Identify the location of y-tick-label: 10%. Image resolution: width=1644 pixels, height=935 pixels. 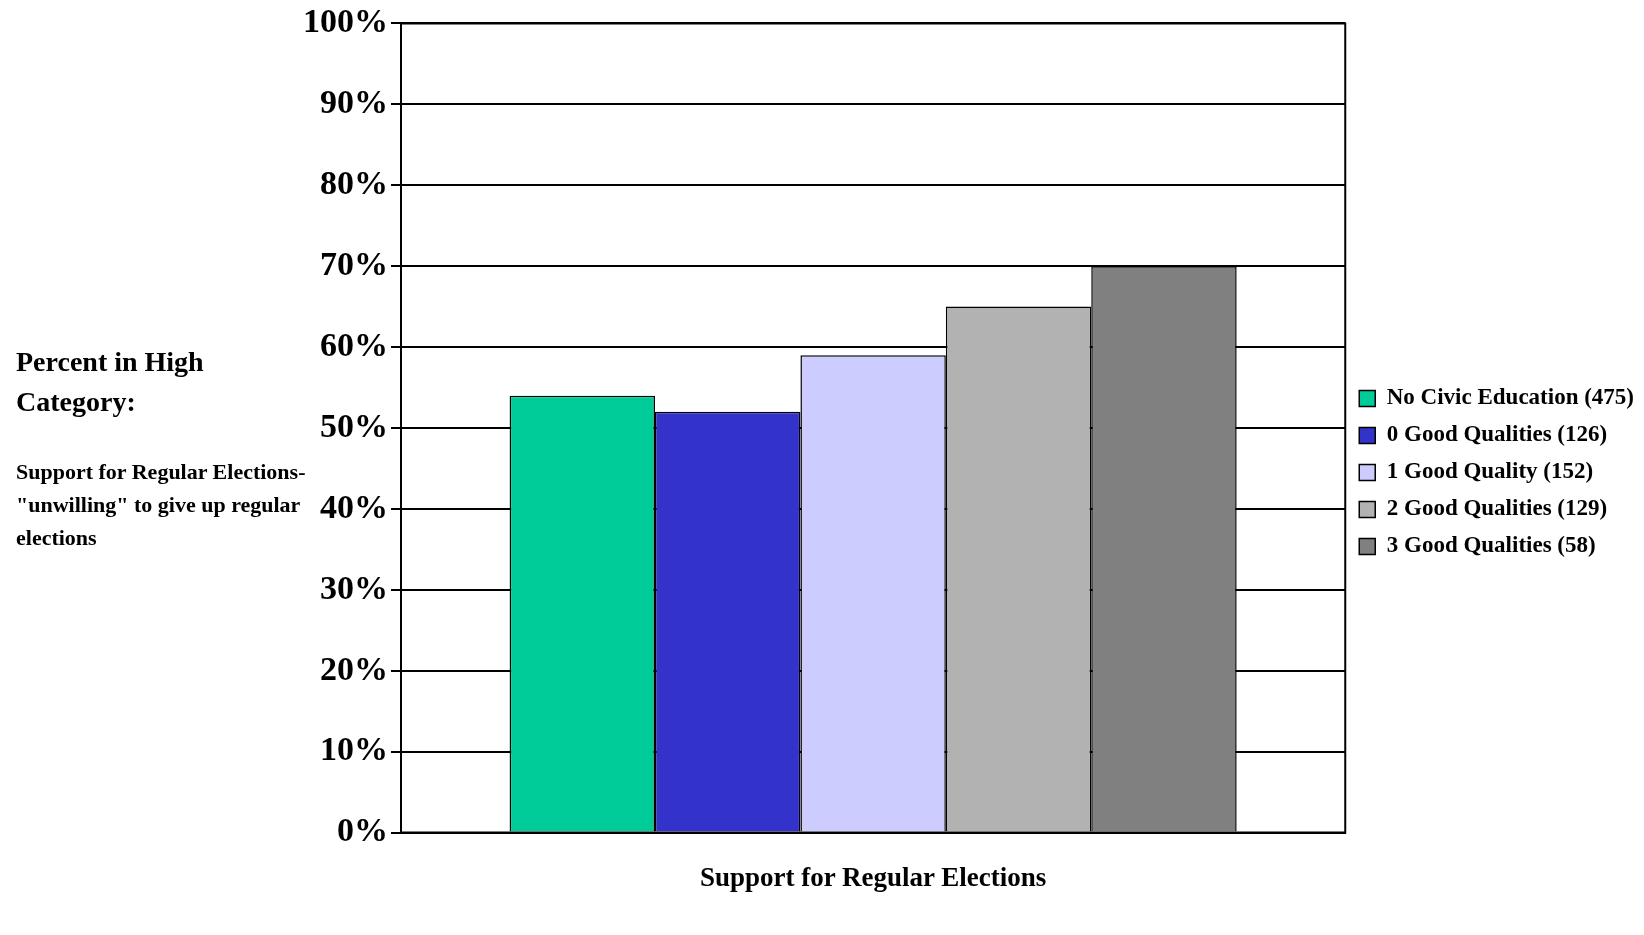
(354, 749).